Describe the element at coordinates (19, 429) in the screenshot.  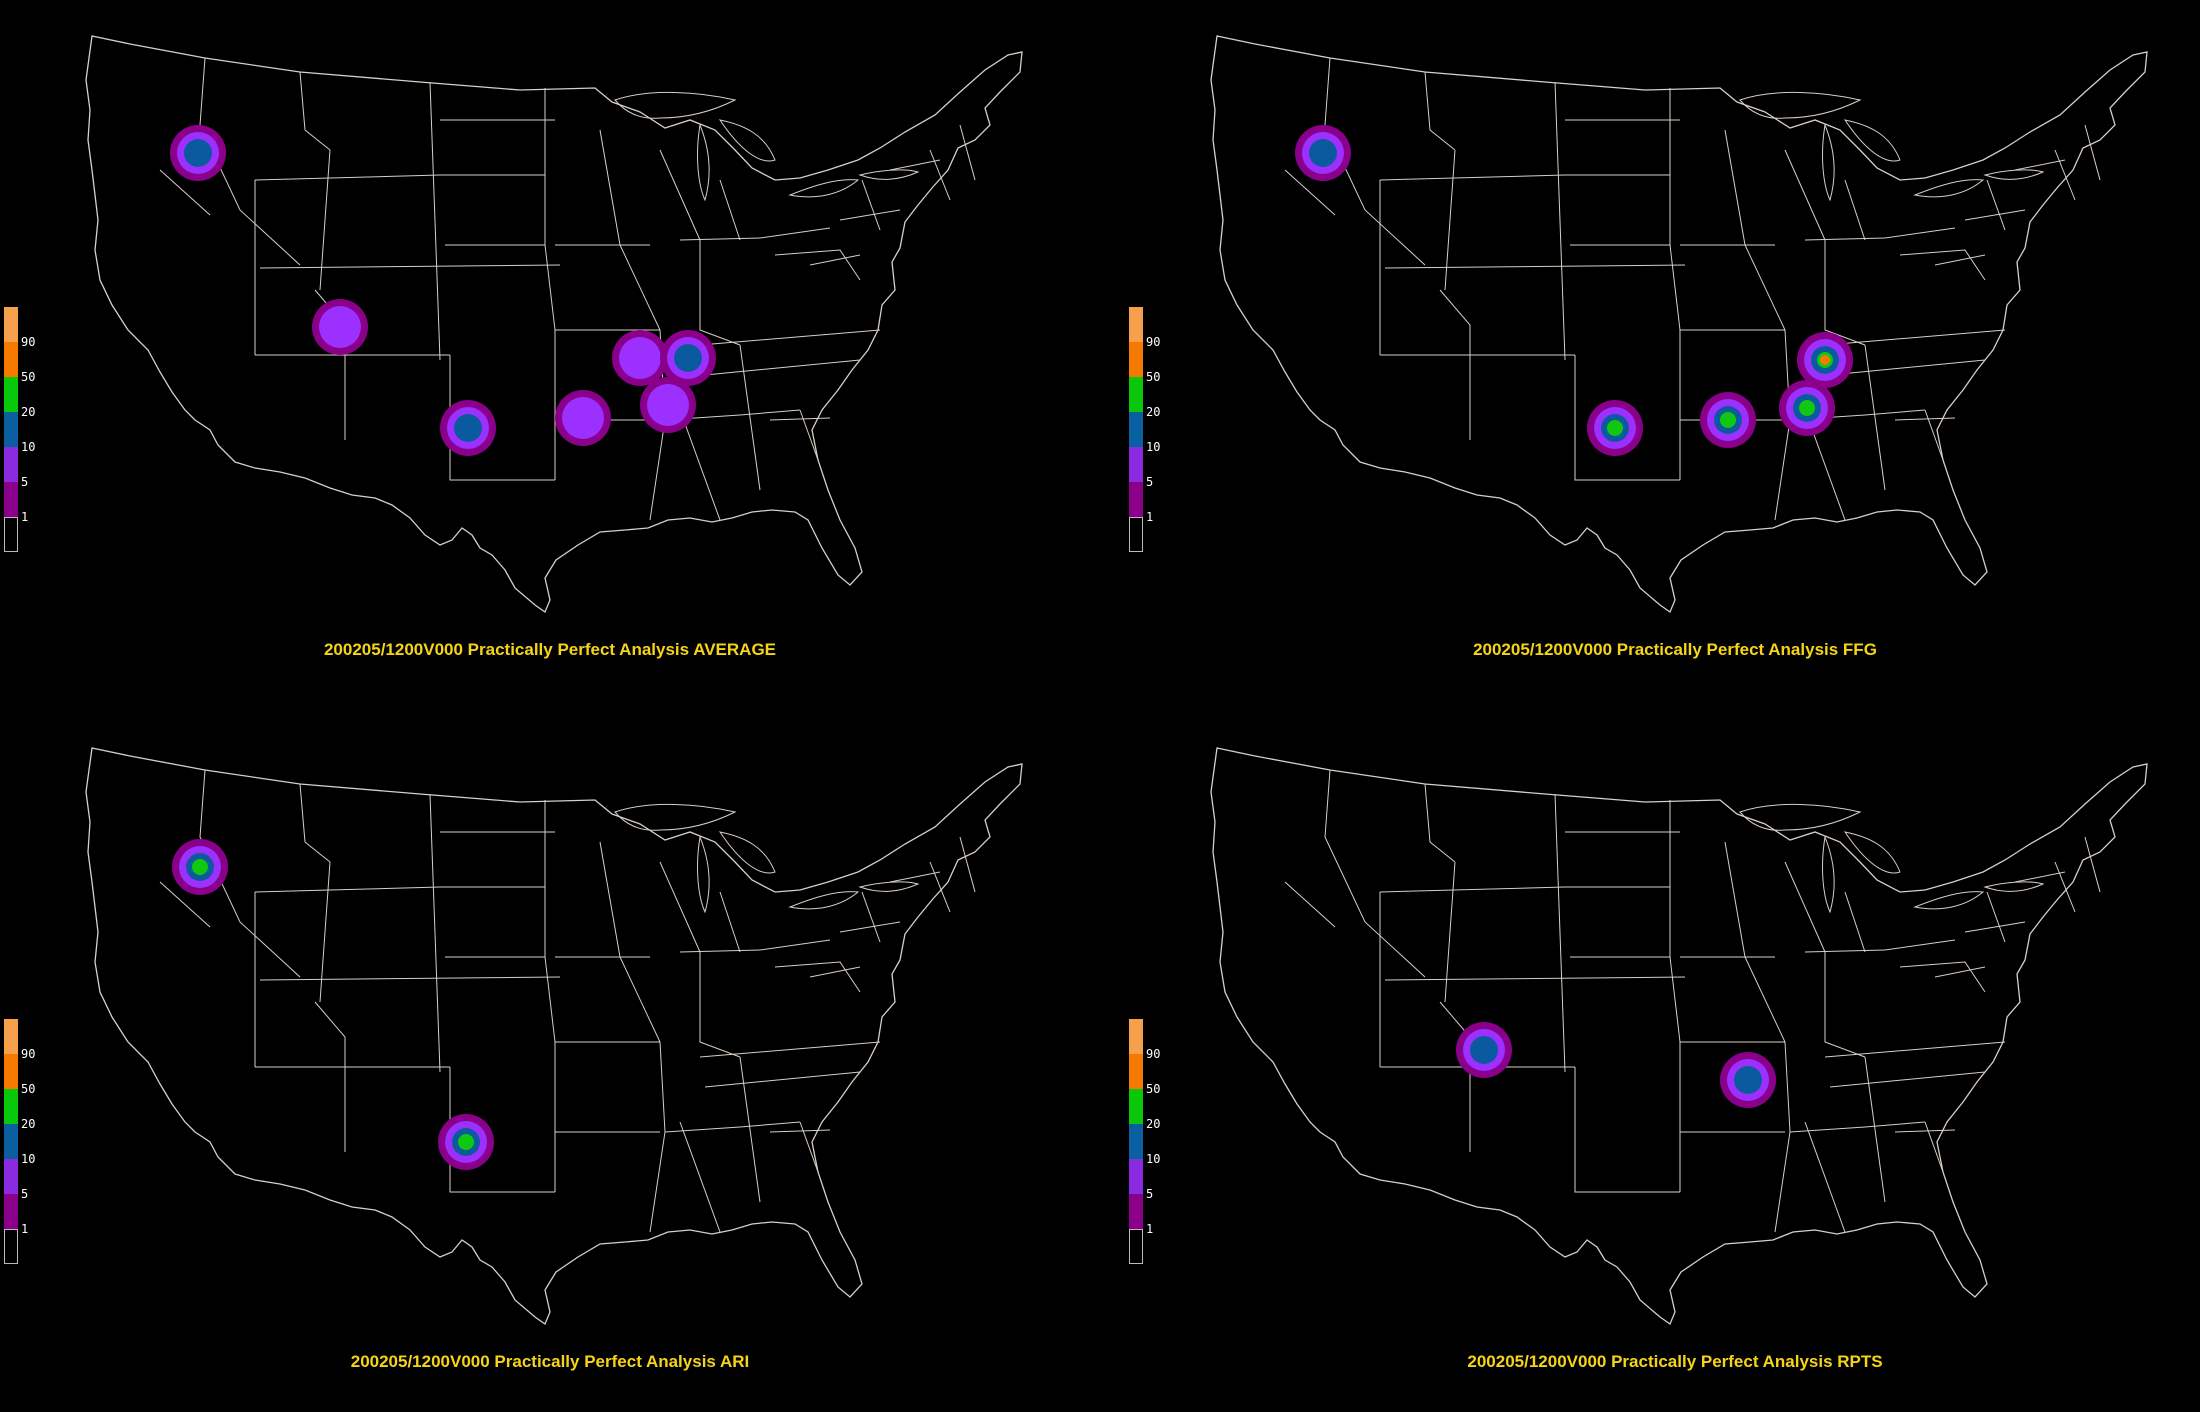
I see `colorbar-average: 90 50 20 10 5 1` at that location.